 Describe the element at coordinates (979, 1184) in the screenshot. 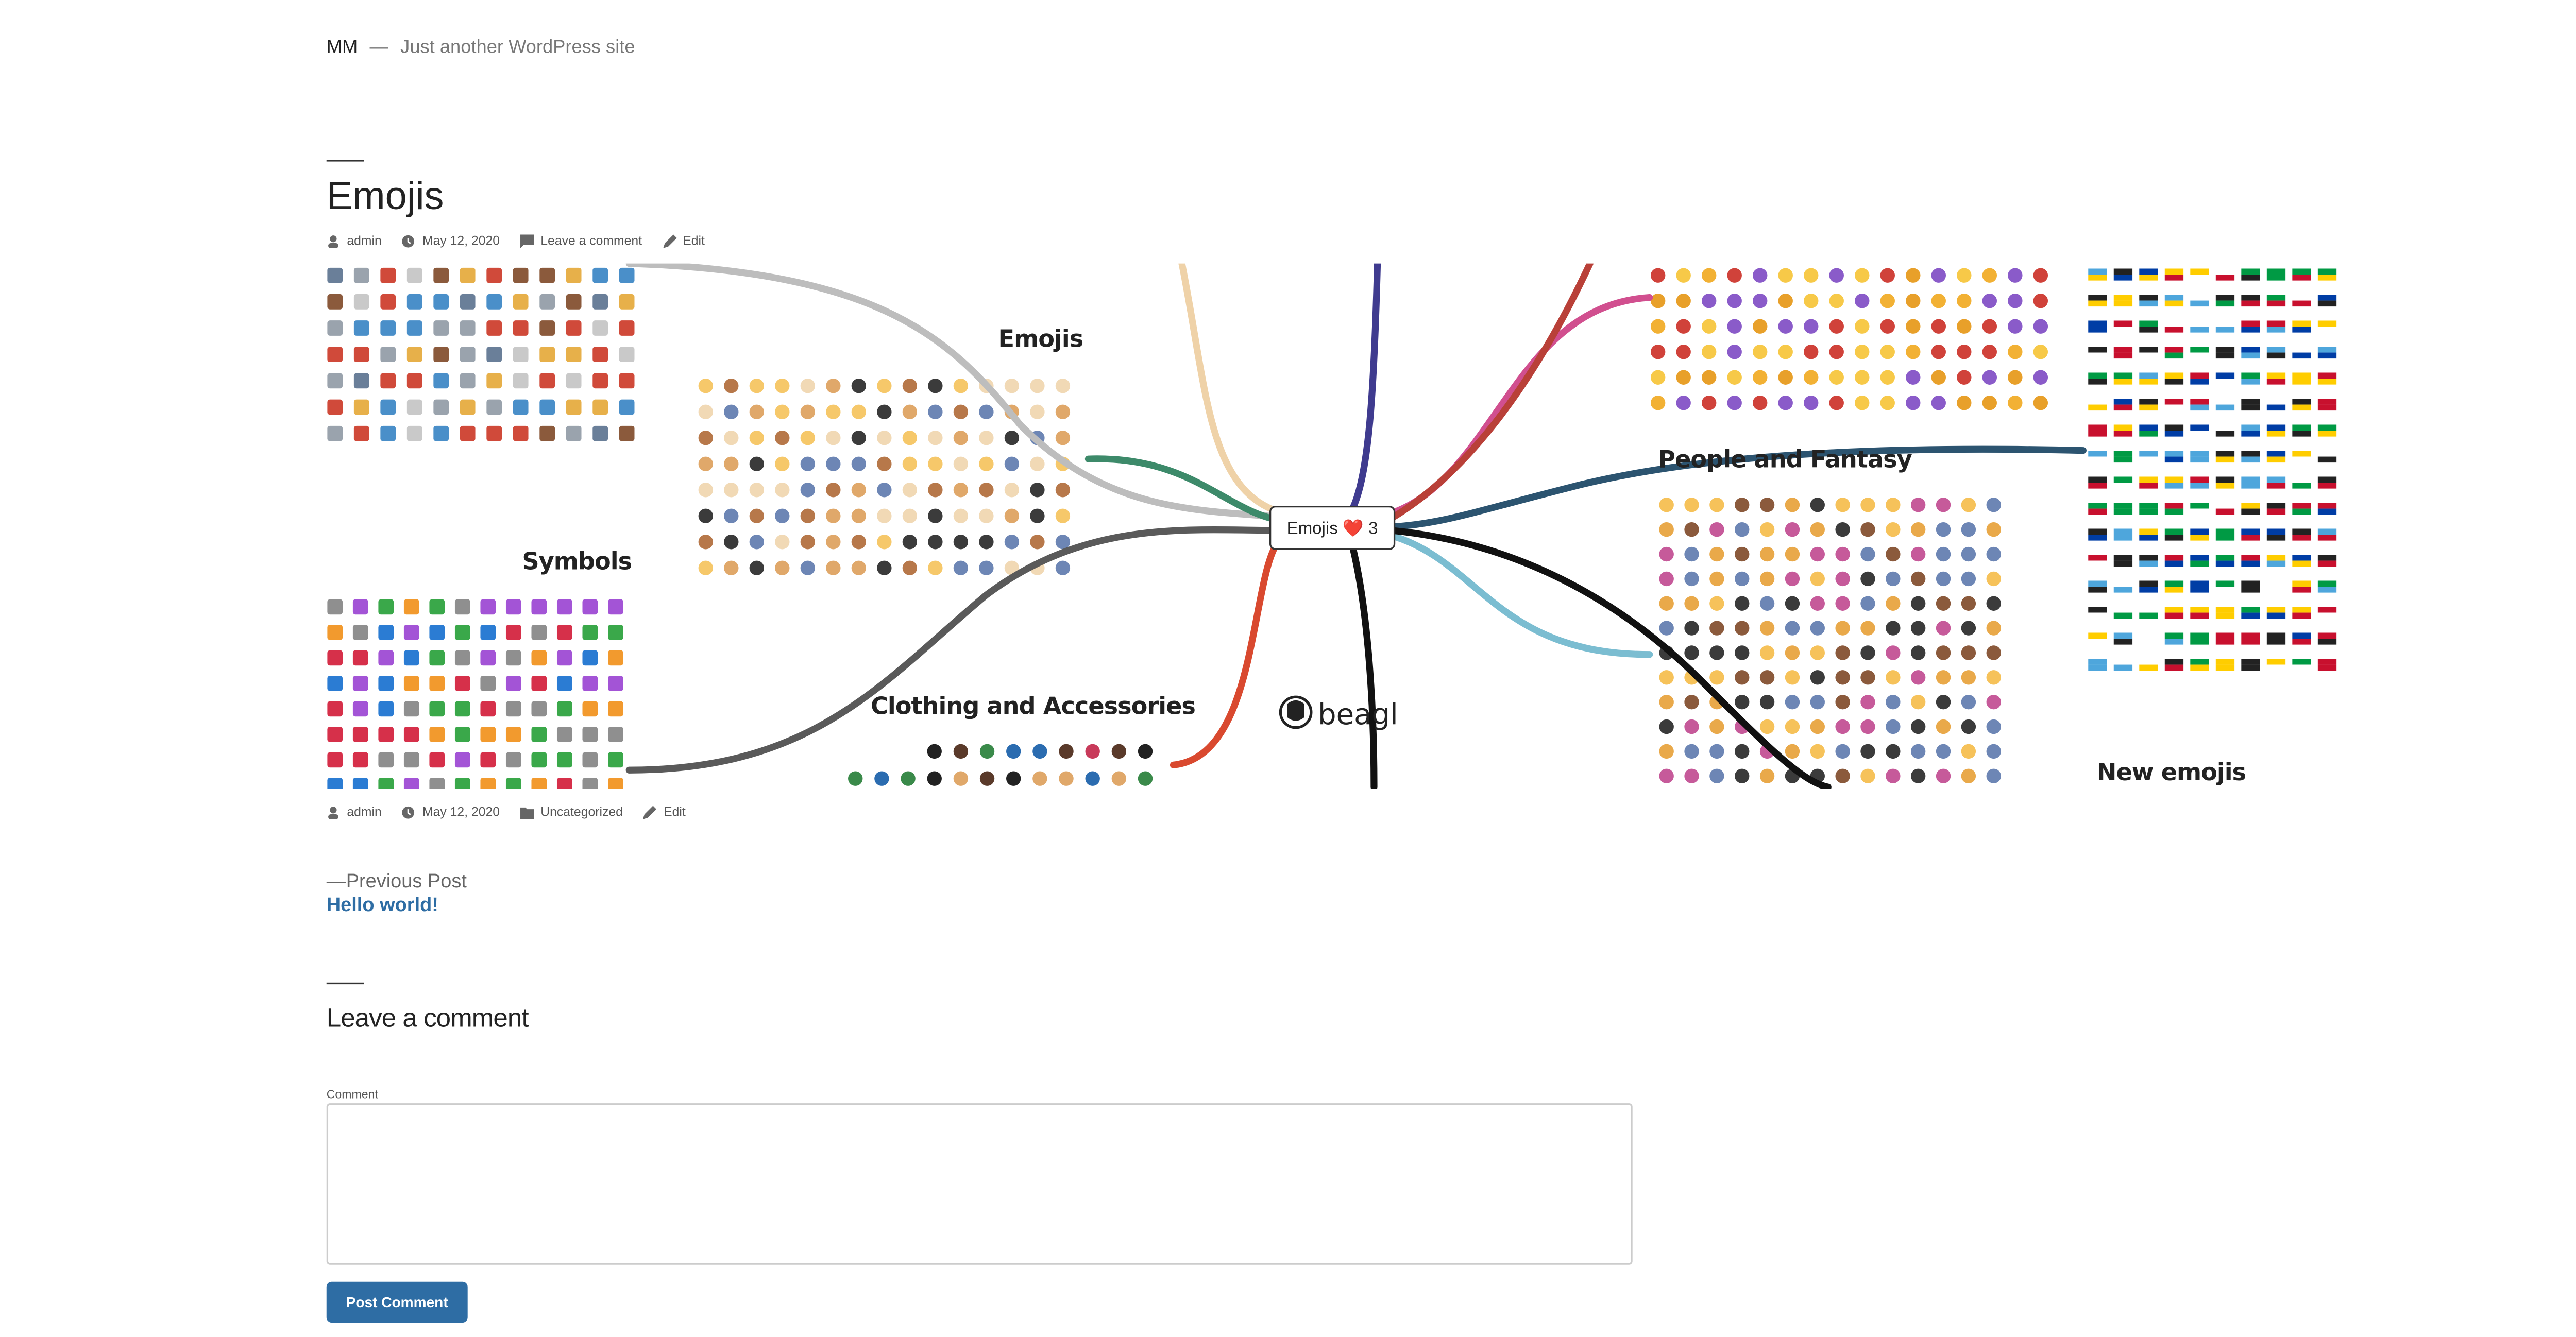

I see `comment-textarea` at that location.